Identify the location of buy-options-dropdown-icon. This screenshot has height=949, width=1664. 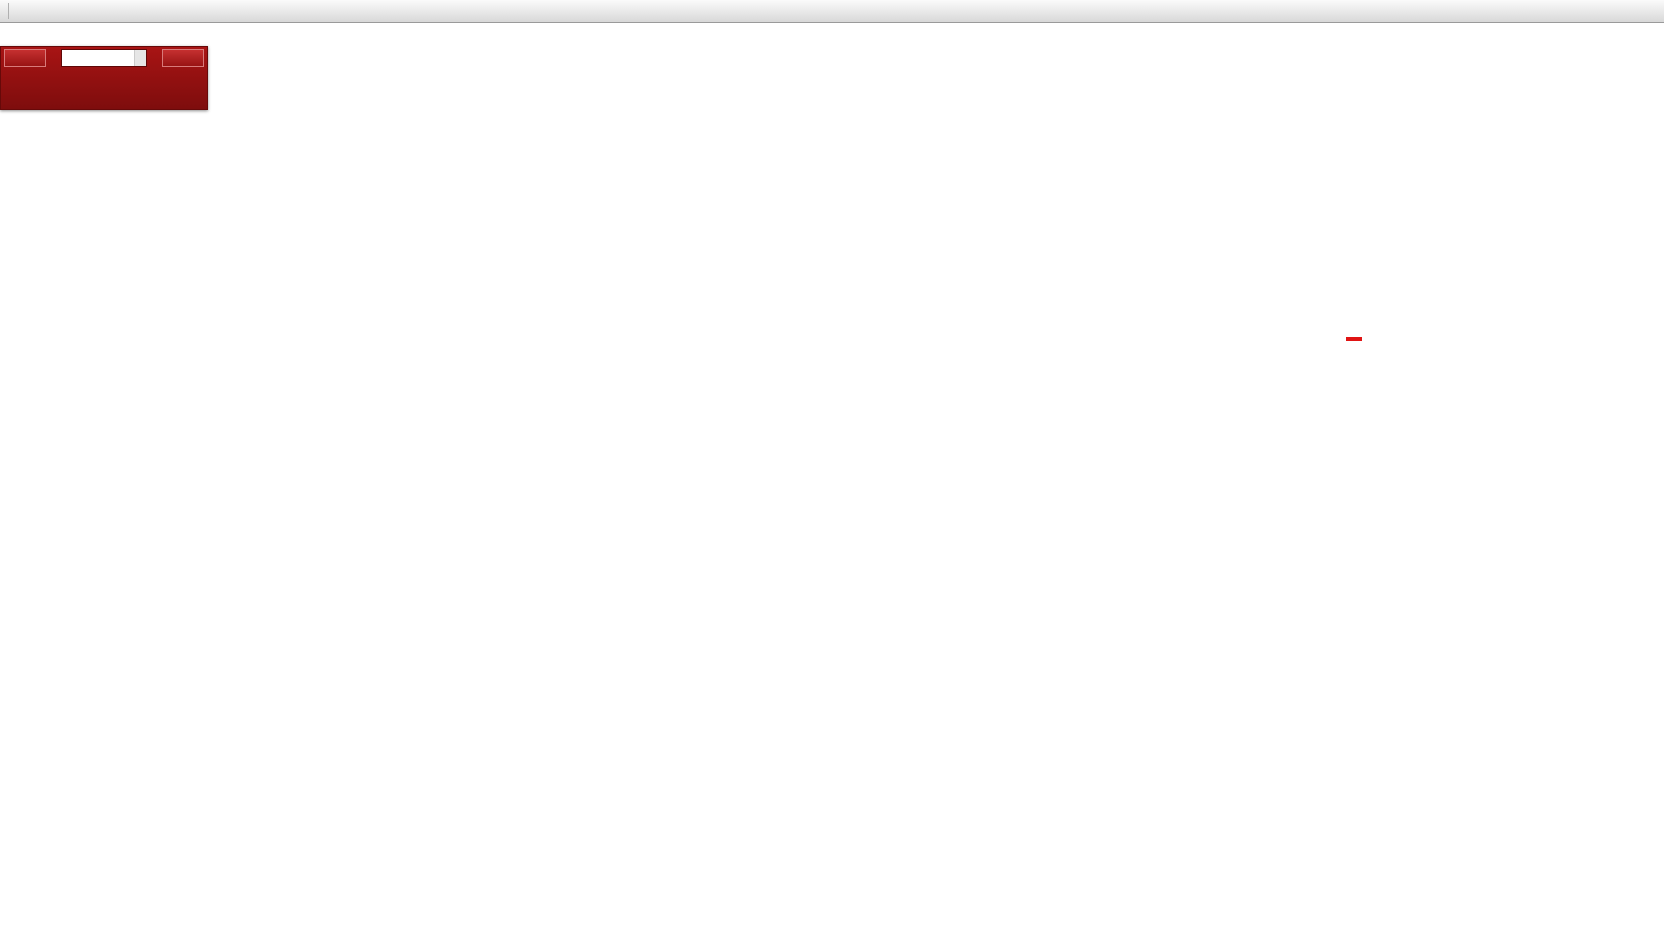
(154, 58).